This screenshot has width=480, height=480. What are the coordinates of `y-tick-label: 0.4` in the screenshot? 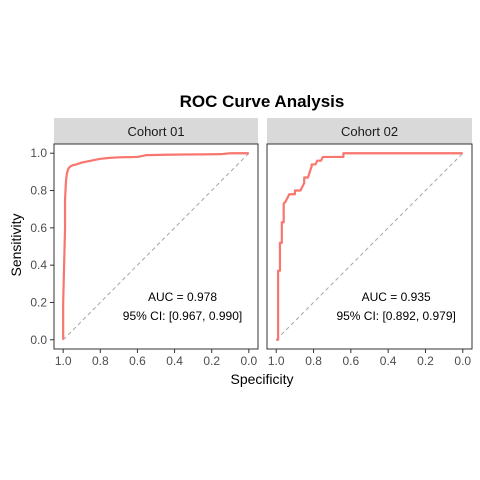 It's located at (38, 265).